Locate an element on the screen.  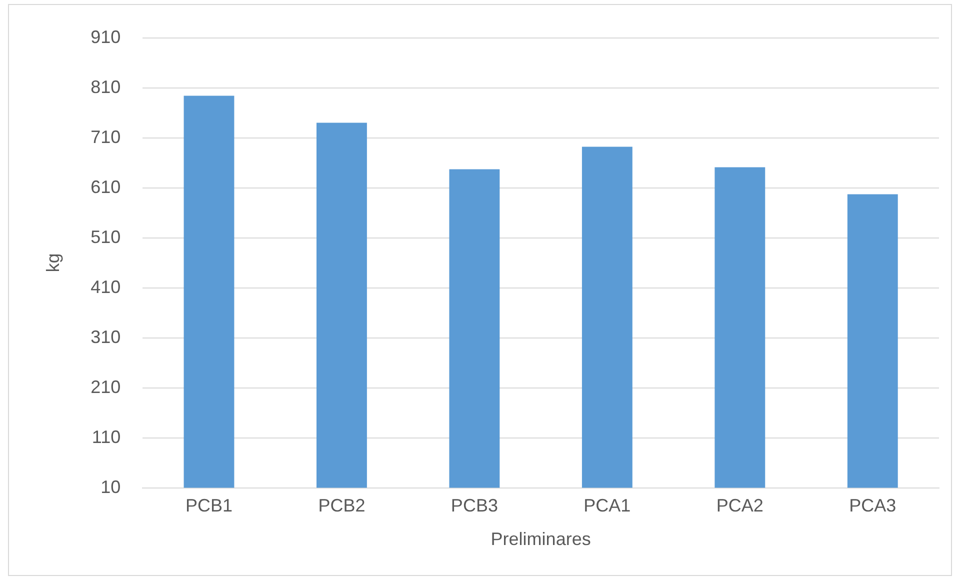
y-tick-label: 410 is located at coordinates (105, 286).